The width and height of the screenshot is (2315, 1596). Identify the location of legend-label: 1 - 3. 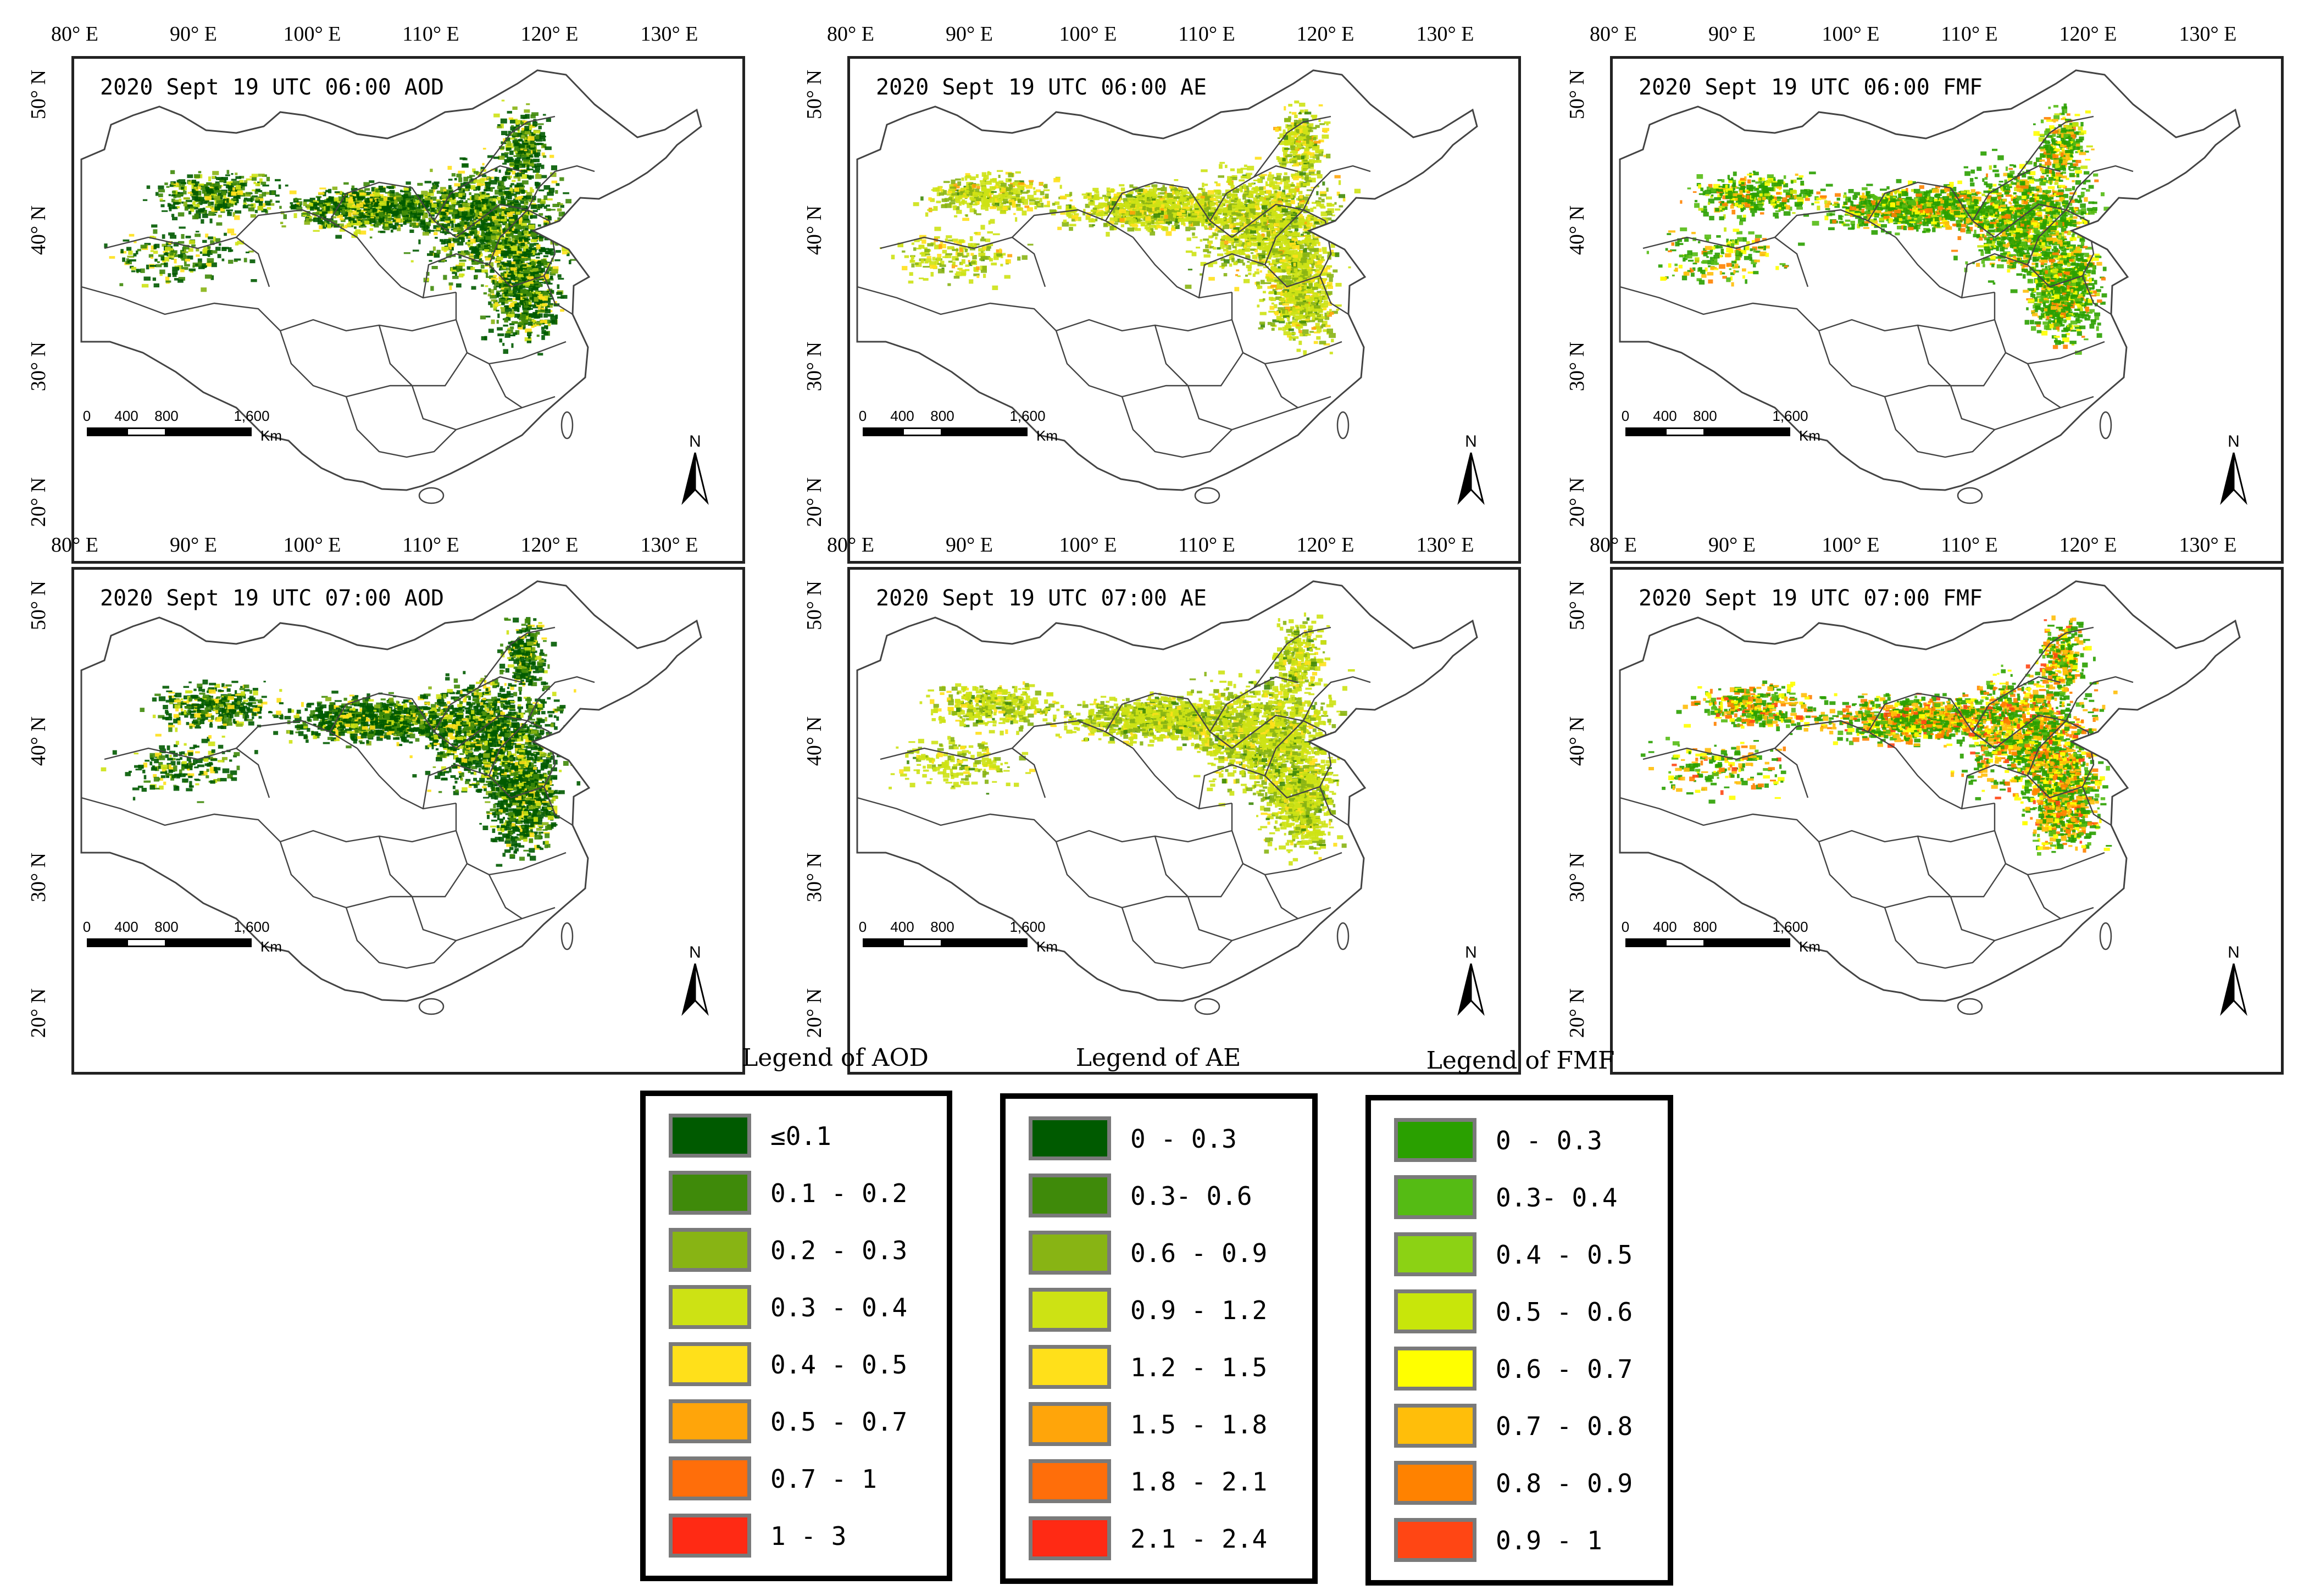
(808, 1536).